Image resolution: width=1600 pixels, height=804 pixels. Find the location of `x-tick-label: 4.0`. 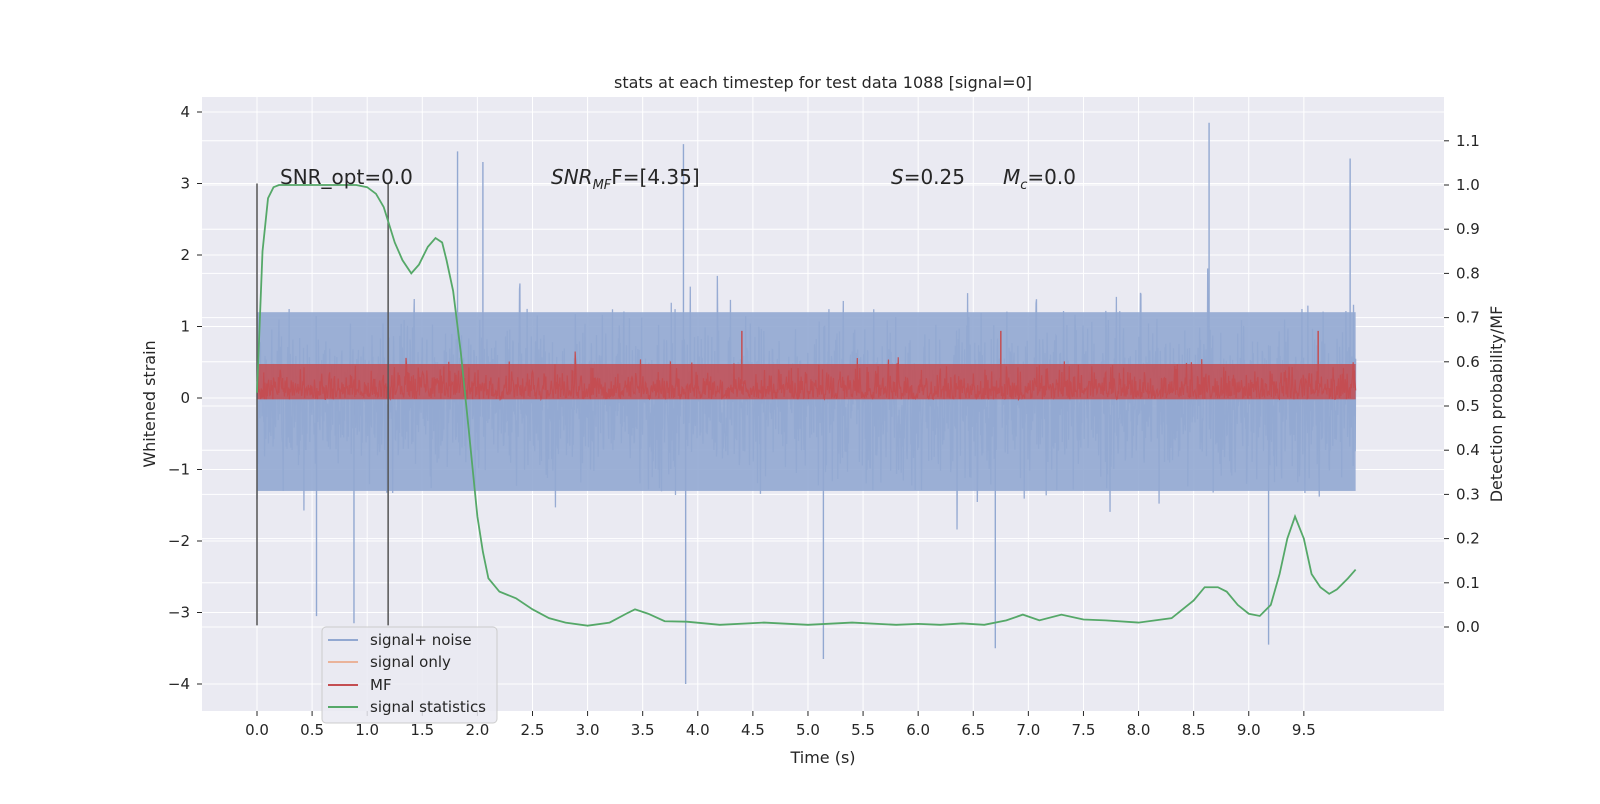

x-tick-label: 4.0 is located at coordinates (698, 730).